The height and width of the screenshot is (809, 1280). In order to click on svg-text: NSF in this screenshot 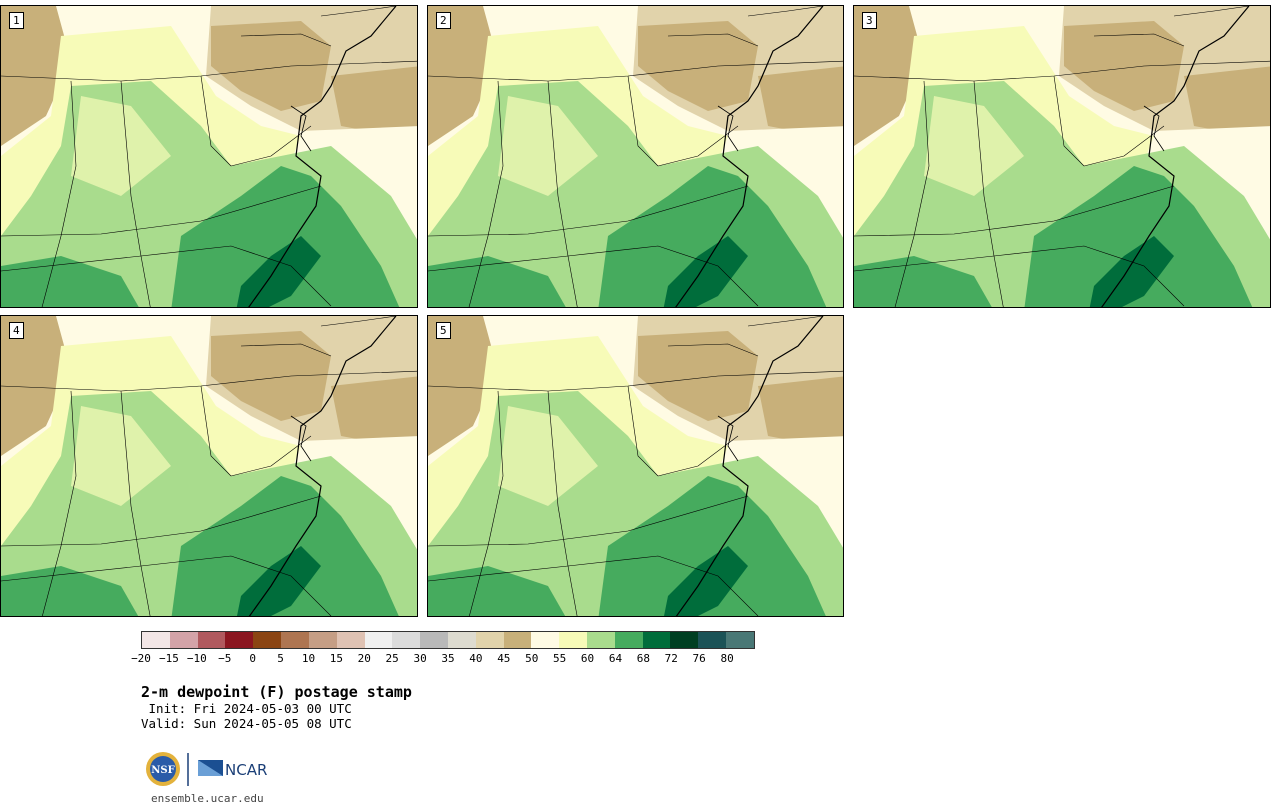, I will do `click(162, 770)`.